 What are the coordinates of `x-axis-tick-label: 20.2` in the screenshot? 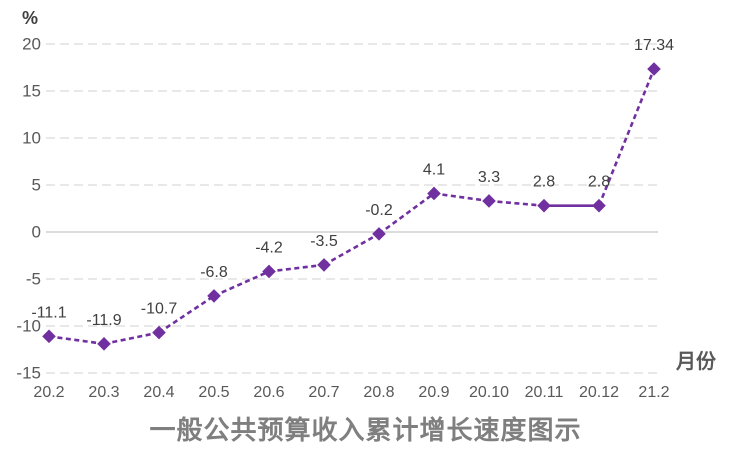 It's located at (48, 392).